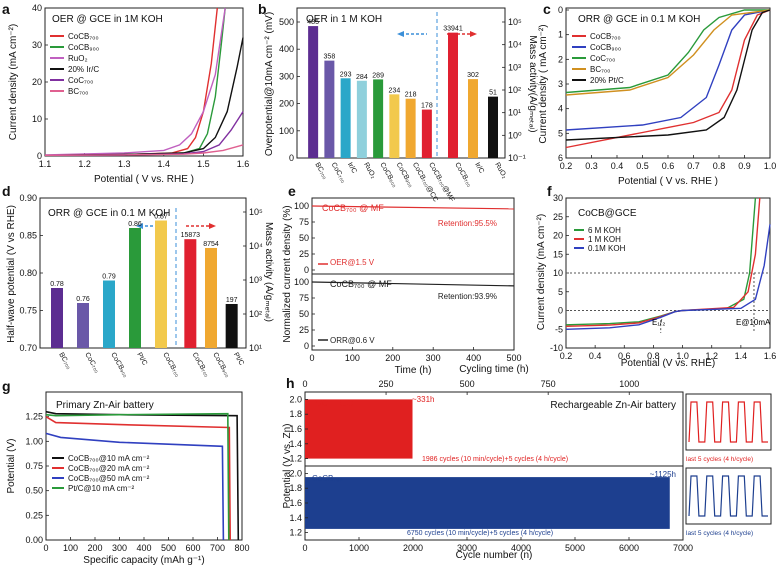 This screenshot has height=569, width=779. What do you see at coordinates (558, 273) in the screenshot?
I see `panel-f-ytick-label: 10` at bounding box center [558, 273].